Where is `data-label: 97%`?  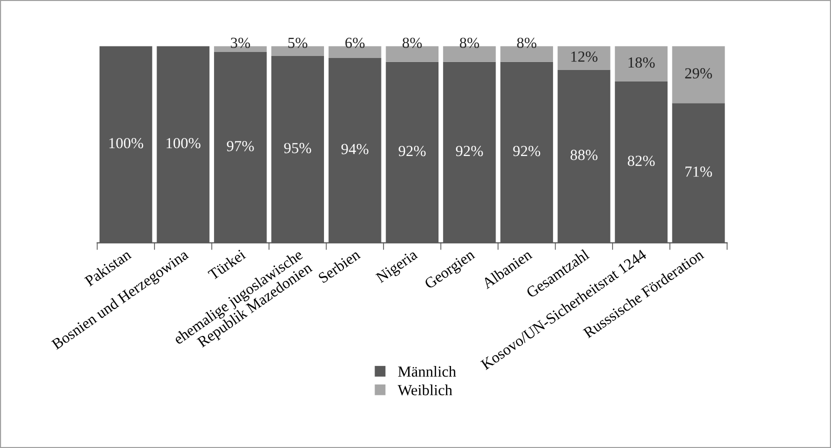 data-label: 97% is located at coordinates (240, 146).